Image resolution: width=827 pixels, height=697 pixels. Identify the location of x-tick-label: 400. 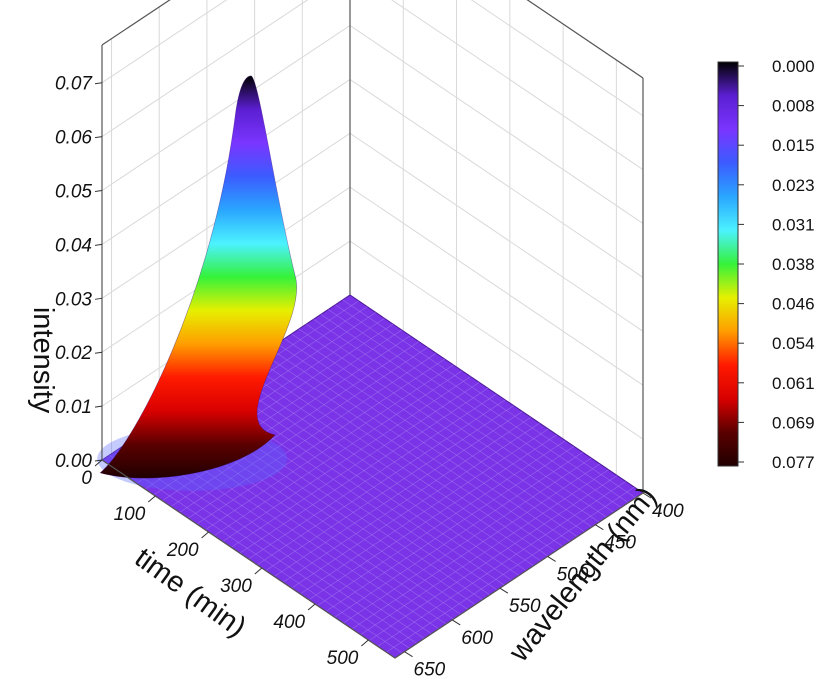
(289, 622).